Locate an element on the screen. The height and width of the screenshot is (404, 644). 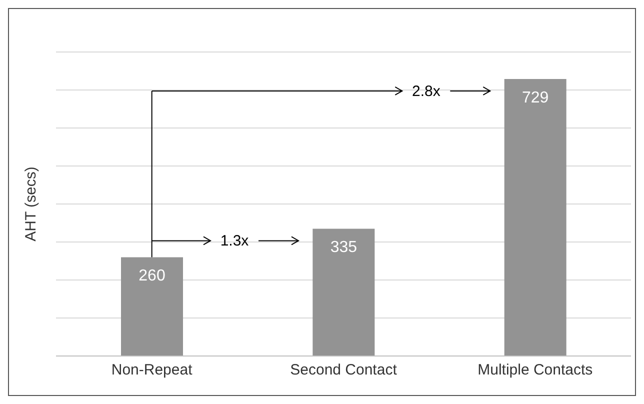
annotation: 1.3x is located at coordinates (235, 241).